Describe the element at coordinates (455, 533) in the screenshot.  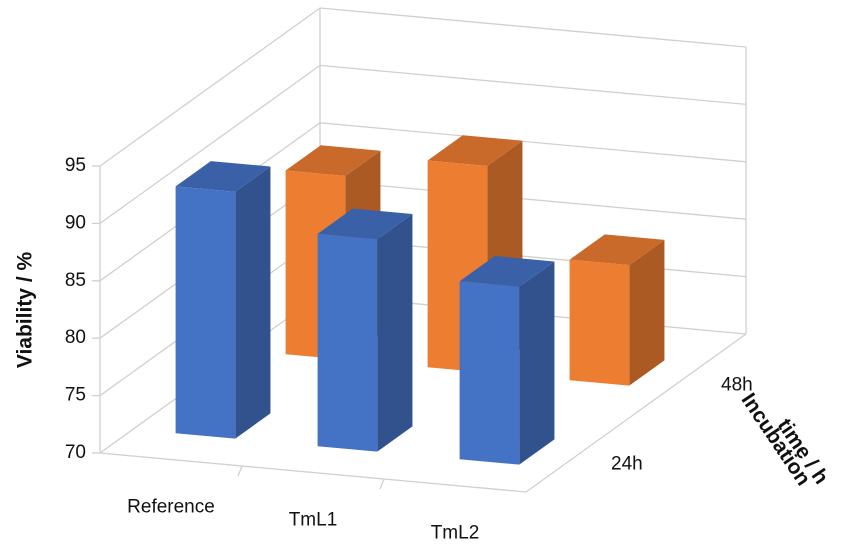
I see `x-tick-label: TmL2` at that location.